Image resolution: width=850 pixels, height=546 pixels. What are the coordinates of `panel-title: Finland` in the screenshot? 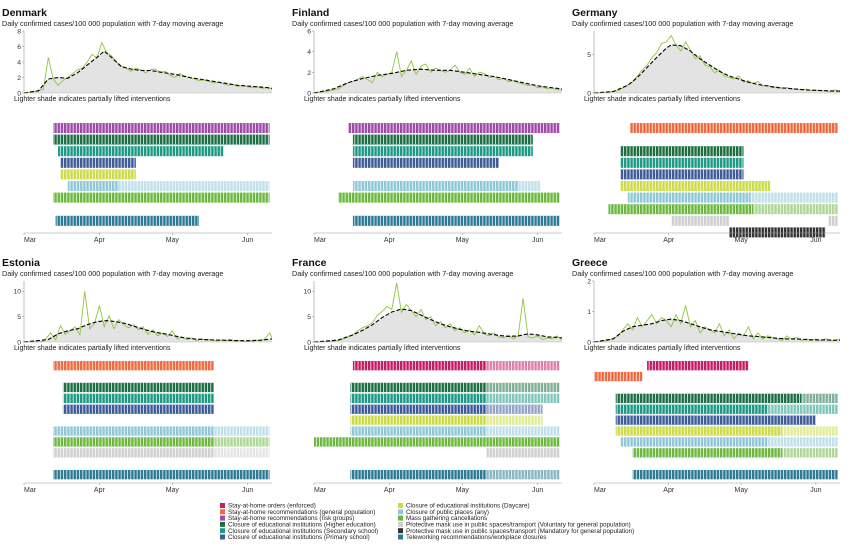 It's located at (310, 13).